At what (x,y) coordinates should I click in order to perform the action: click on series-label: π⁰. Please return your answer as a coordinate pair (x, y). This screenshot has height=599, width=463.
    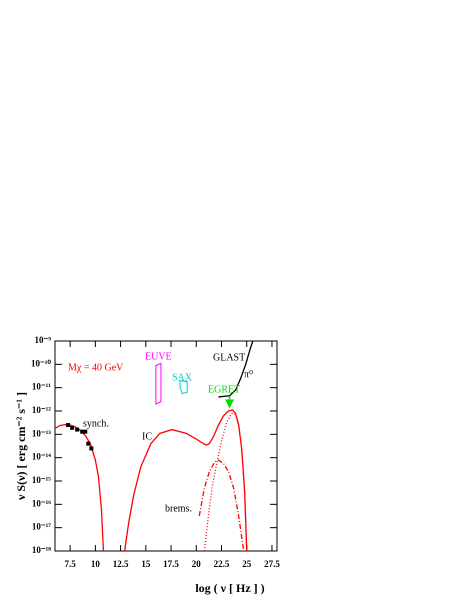
    Looking at the image, I should click on (248, 374).